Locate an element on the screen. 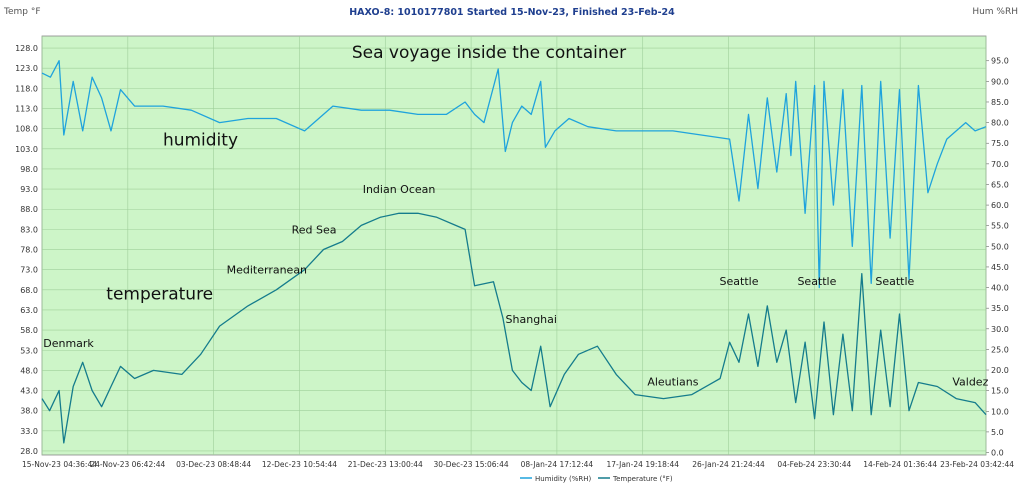 This screenshot has width=1024, height=492. y-right-tick-label: 75.0 is located at coordinates (1000, 143).